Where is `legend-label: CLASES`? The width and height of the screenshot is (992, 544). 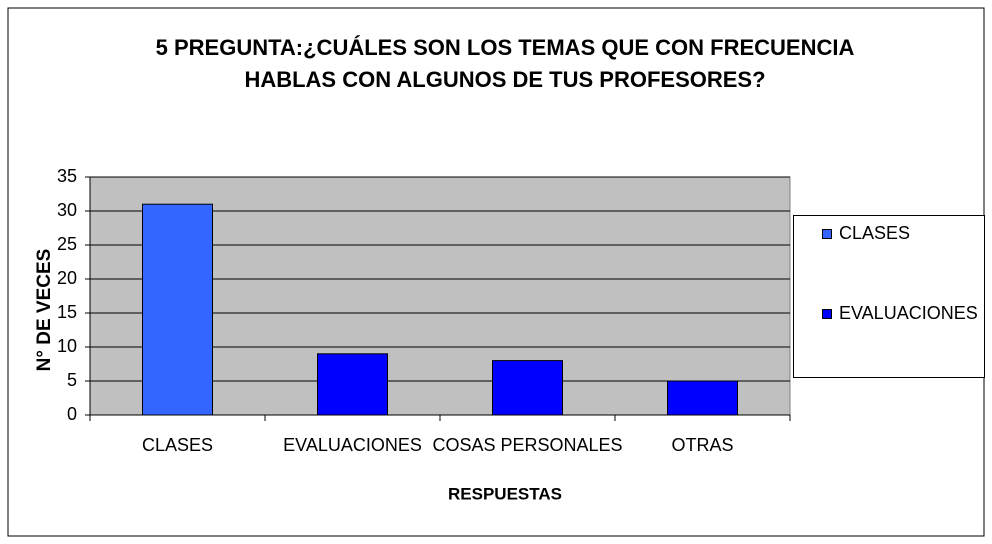
legend-label: CLASES is located at coordinates (875, 233).